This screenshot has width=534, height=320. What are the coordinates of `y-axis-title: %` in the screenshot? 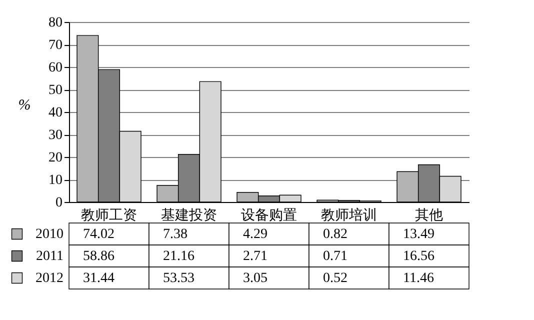 It's located at (24, 106).